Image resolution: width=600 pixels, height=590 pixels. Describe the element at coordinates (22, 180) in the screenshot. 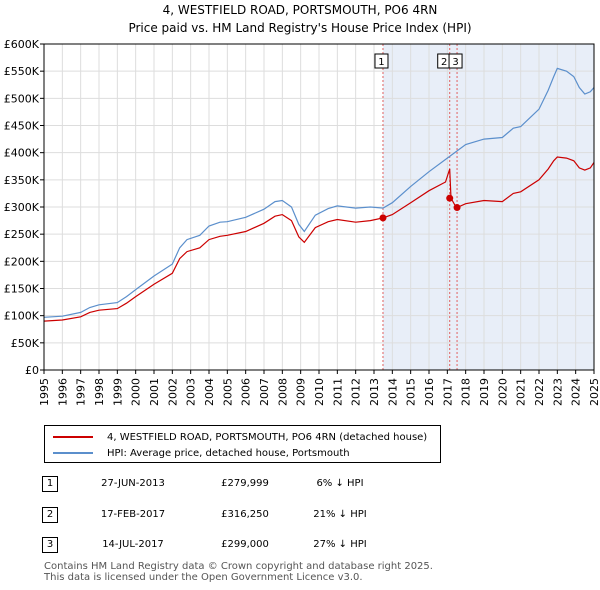

I see `y-tick-label: £350K` at that location.